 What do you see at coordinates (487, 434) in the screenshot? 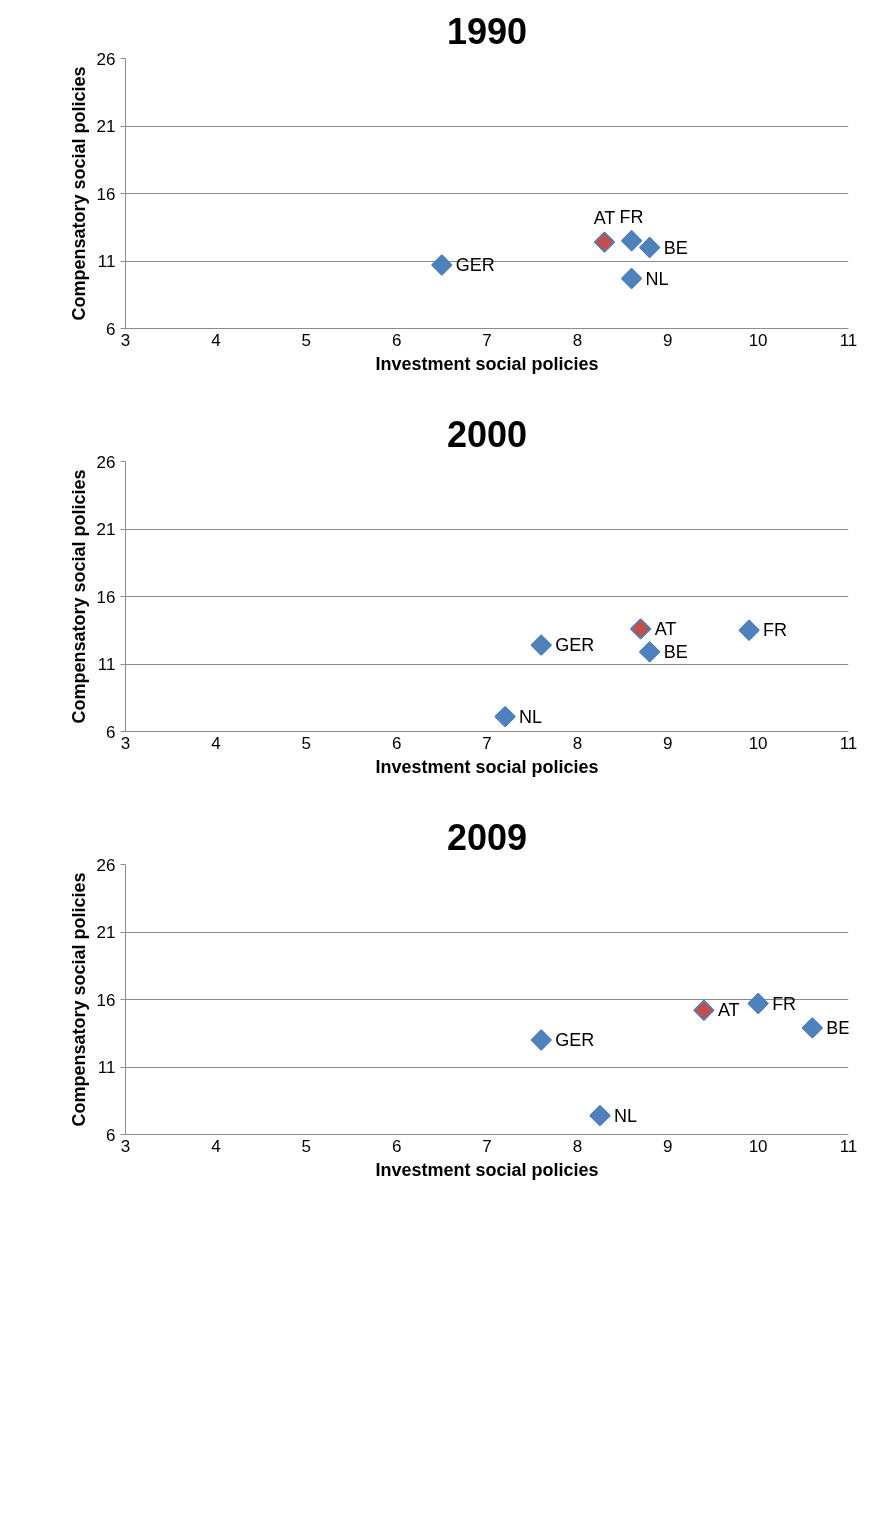
I see `chart-title: 2000` at bounding box center [487, 434].